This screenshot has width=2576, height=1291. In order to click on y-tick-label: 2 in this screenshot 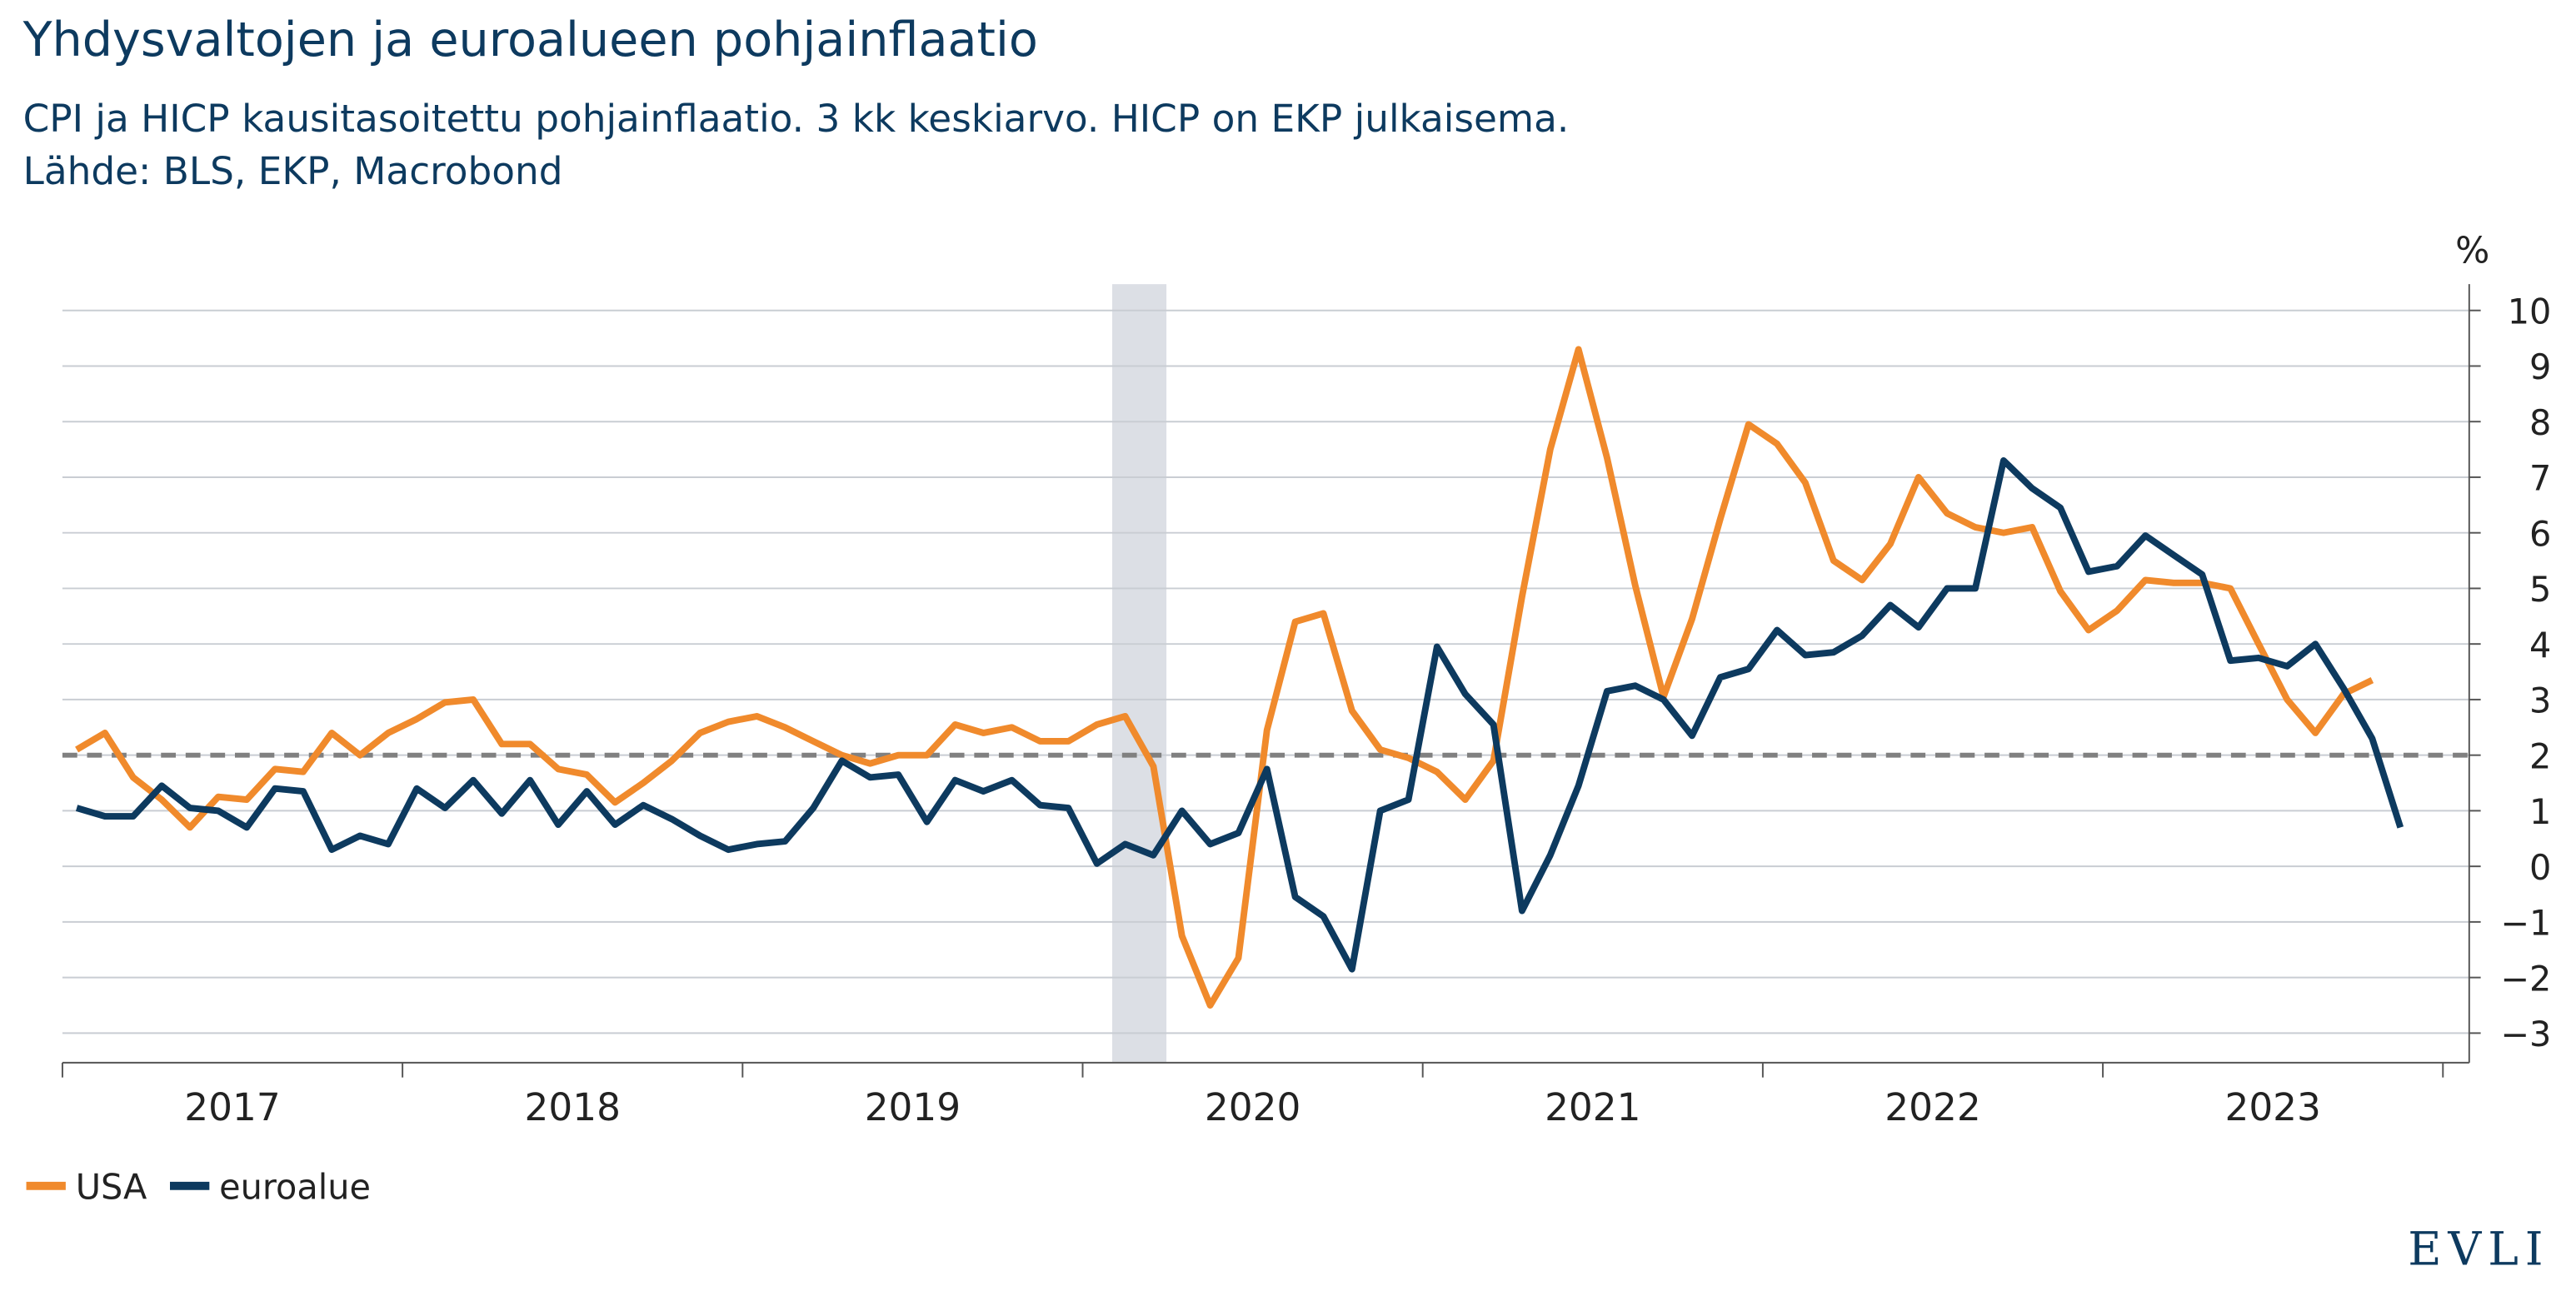, I will do `click(2540, 756)`.